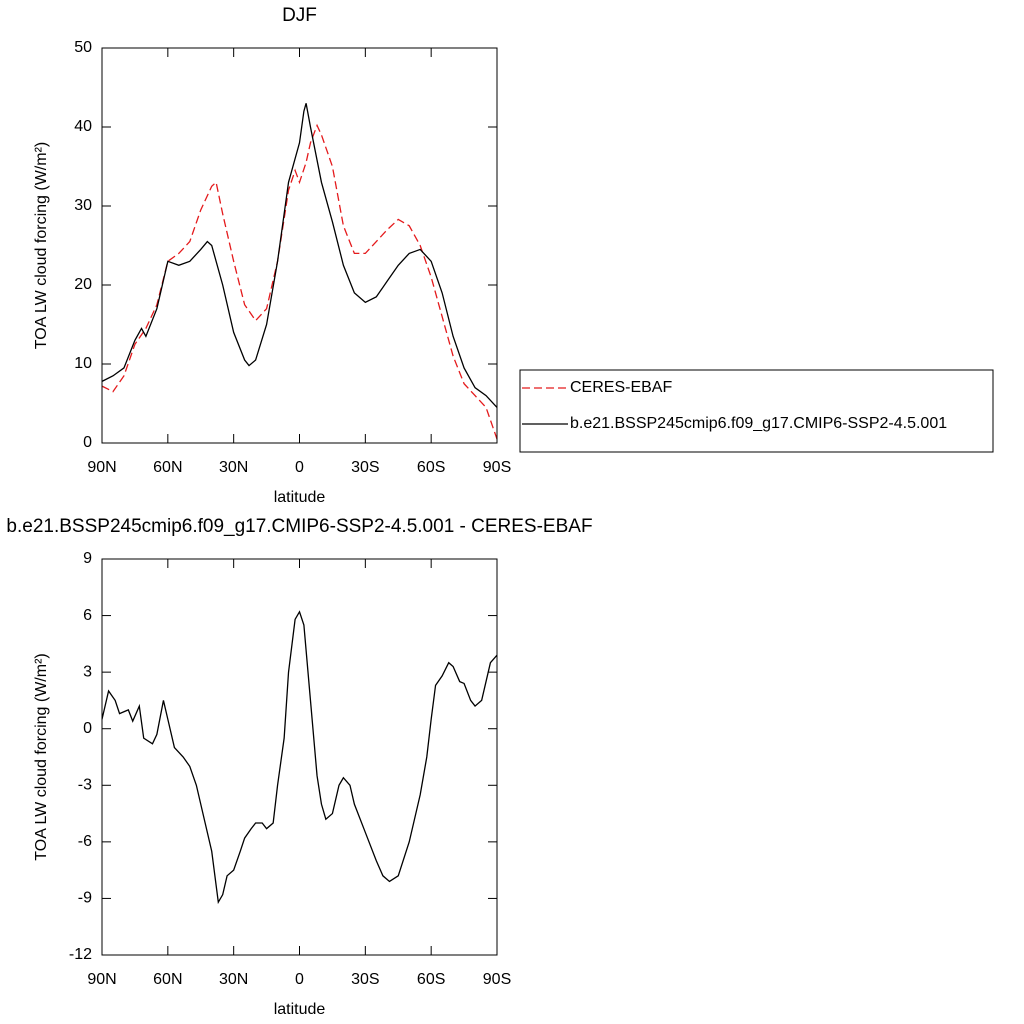 The image size is (1024, 1024). What do you see at coordinates (621, 387) in the screenshot?
I see `legend-label: CERES-EBAF` at bounding box center [621, 387].